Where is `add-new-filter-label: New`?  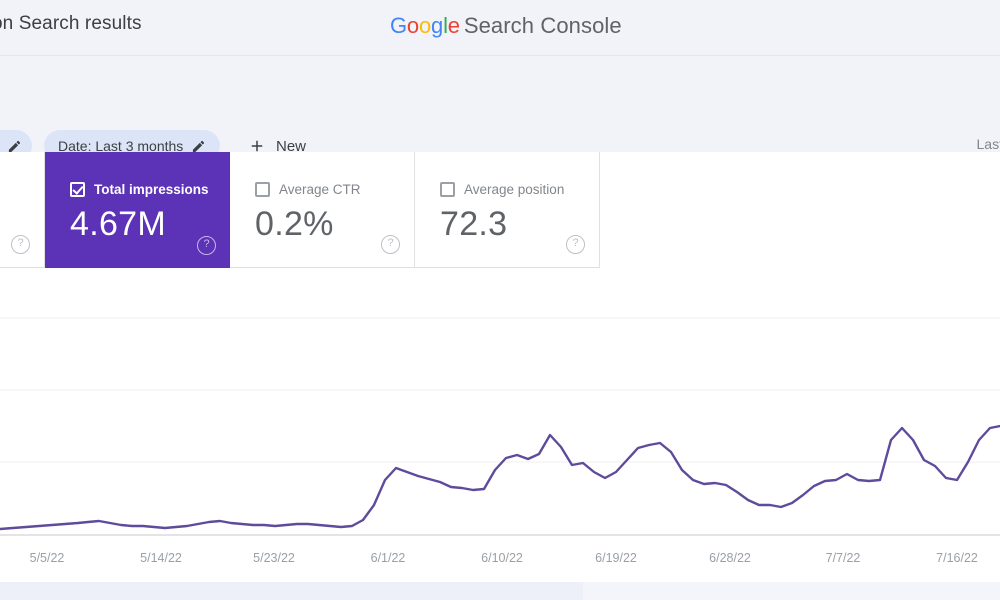 add-new-filter-label: New is located at coordinates (291, 146).